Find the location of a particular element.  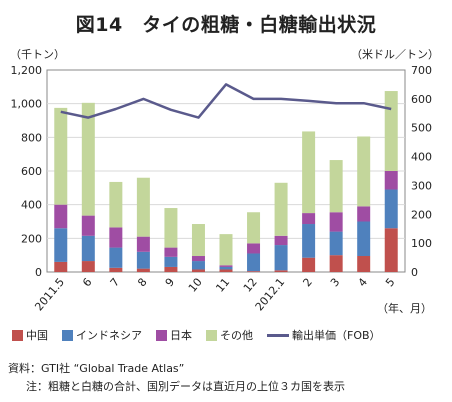

x-tick-label: 6 is located at coordinates (87, 283).